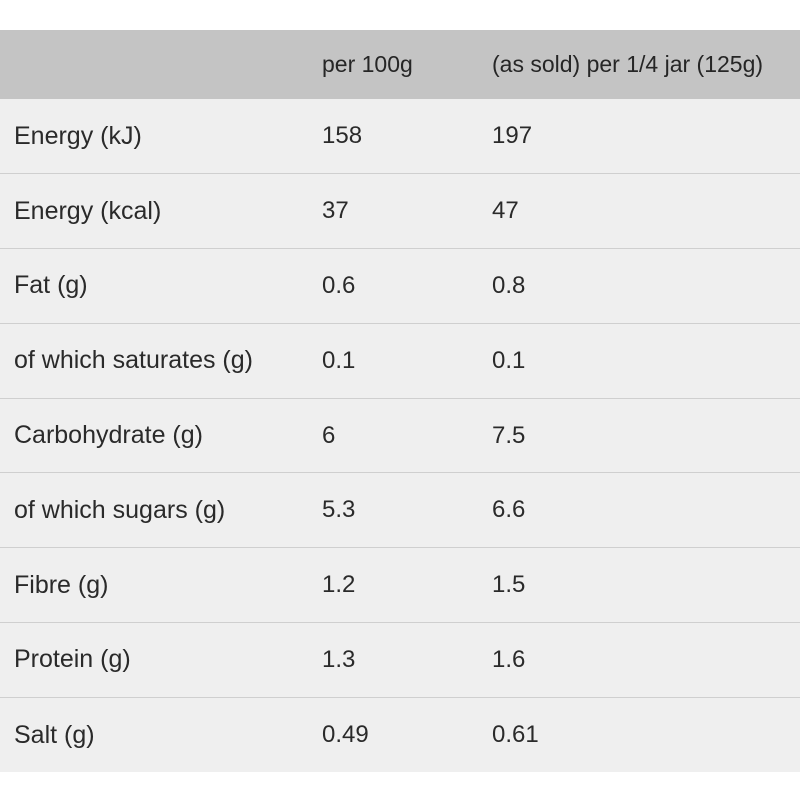 Image resolution: width=800 pixels, height=800 pixels. I want to click on nutrient-name: of which sugars (g), so click(120, 509).